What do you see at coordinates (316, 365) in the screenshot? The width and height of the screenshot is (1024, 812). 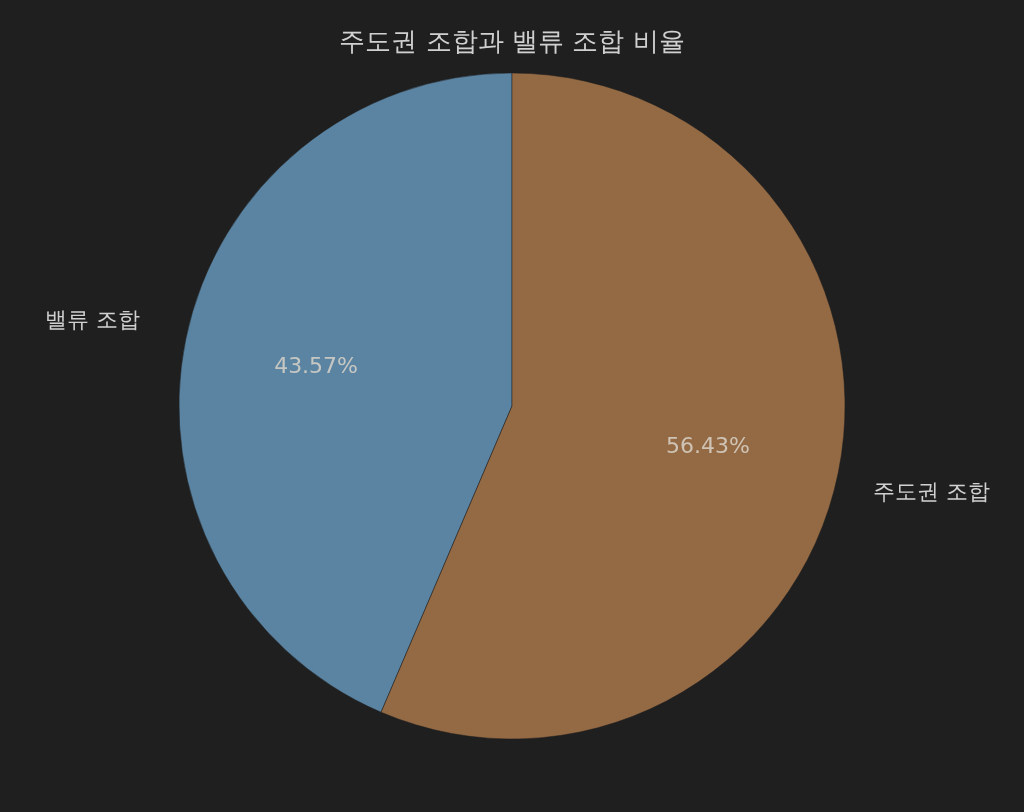 I see `data-label: 43.57%` at bounding box center [316, 365].